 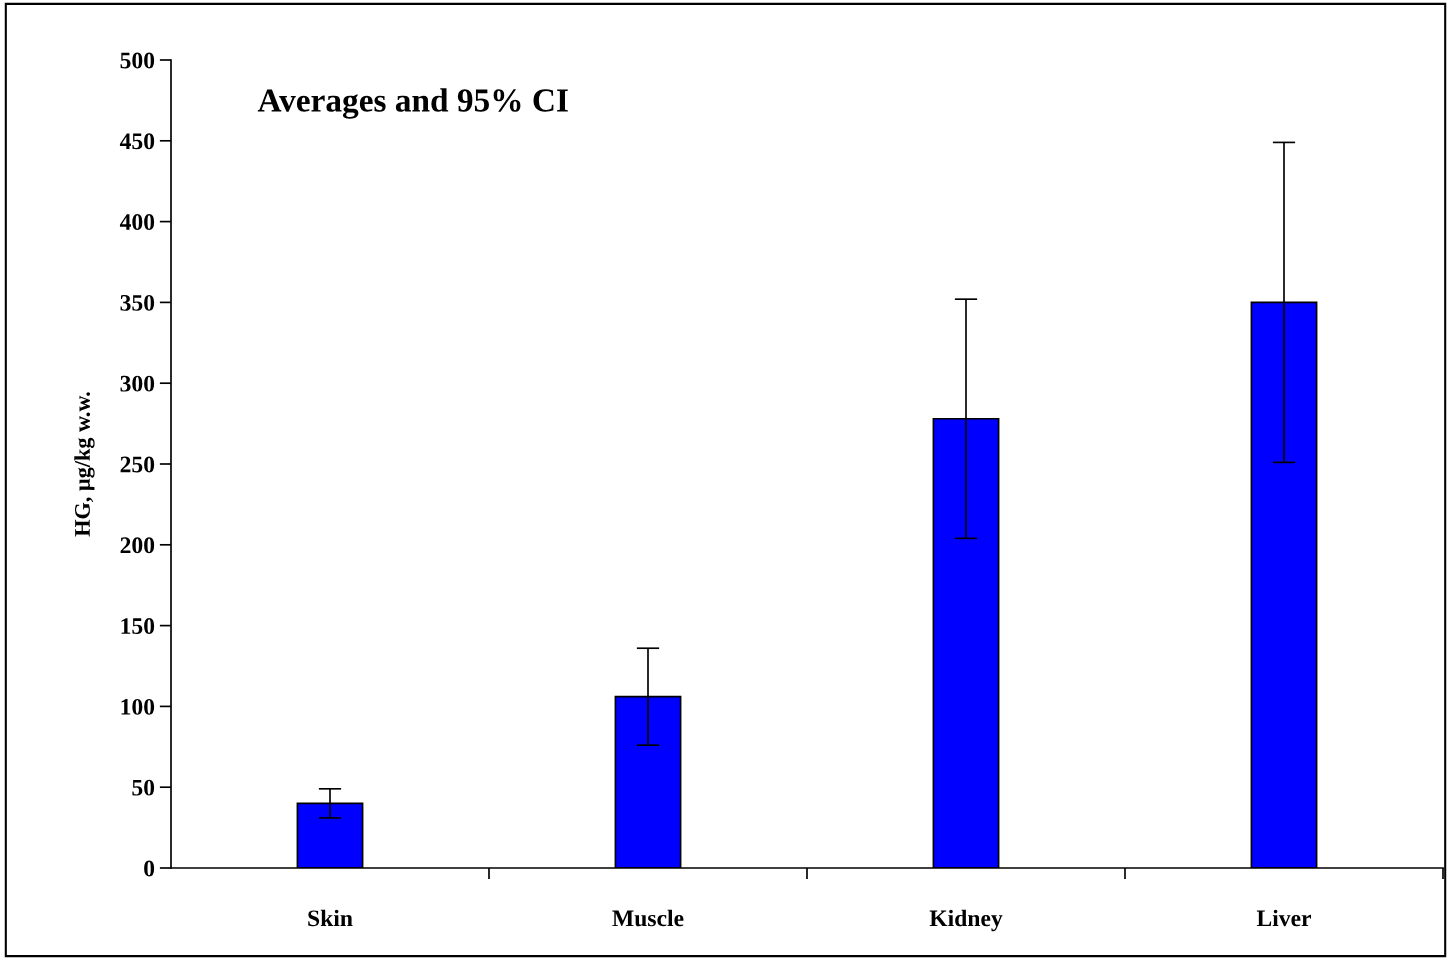 I want to click on y-tick-label: 100, so click(x=138, y=706).